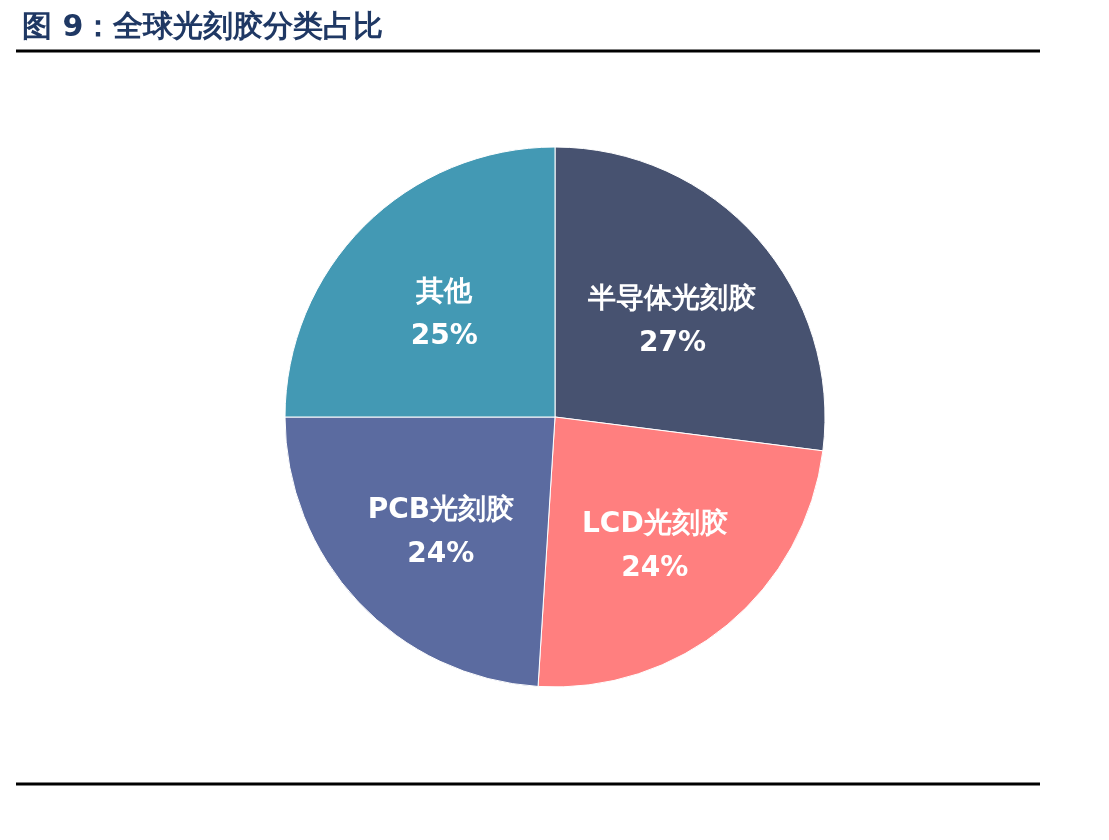 This screenshot has width=1109, height=840. What do you see at coordinates (655, 522) in the screenshot?
I see `slice-label: LCD光刻胶` at bounding box center [655, 522].